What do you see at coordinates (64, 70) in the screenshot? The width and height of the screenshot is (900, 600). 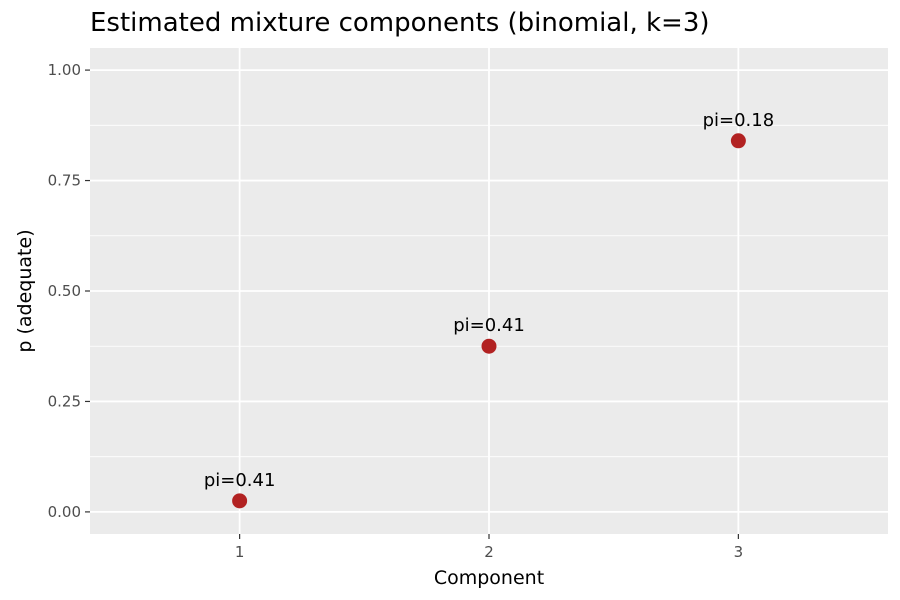 I see `y-tick-label: 1.00` at bounding box center [64, 70].